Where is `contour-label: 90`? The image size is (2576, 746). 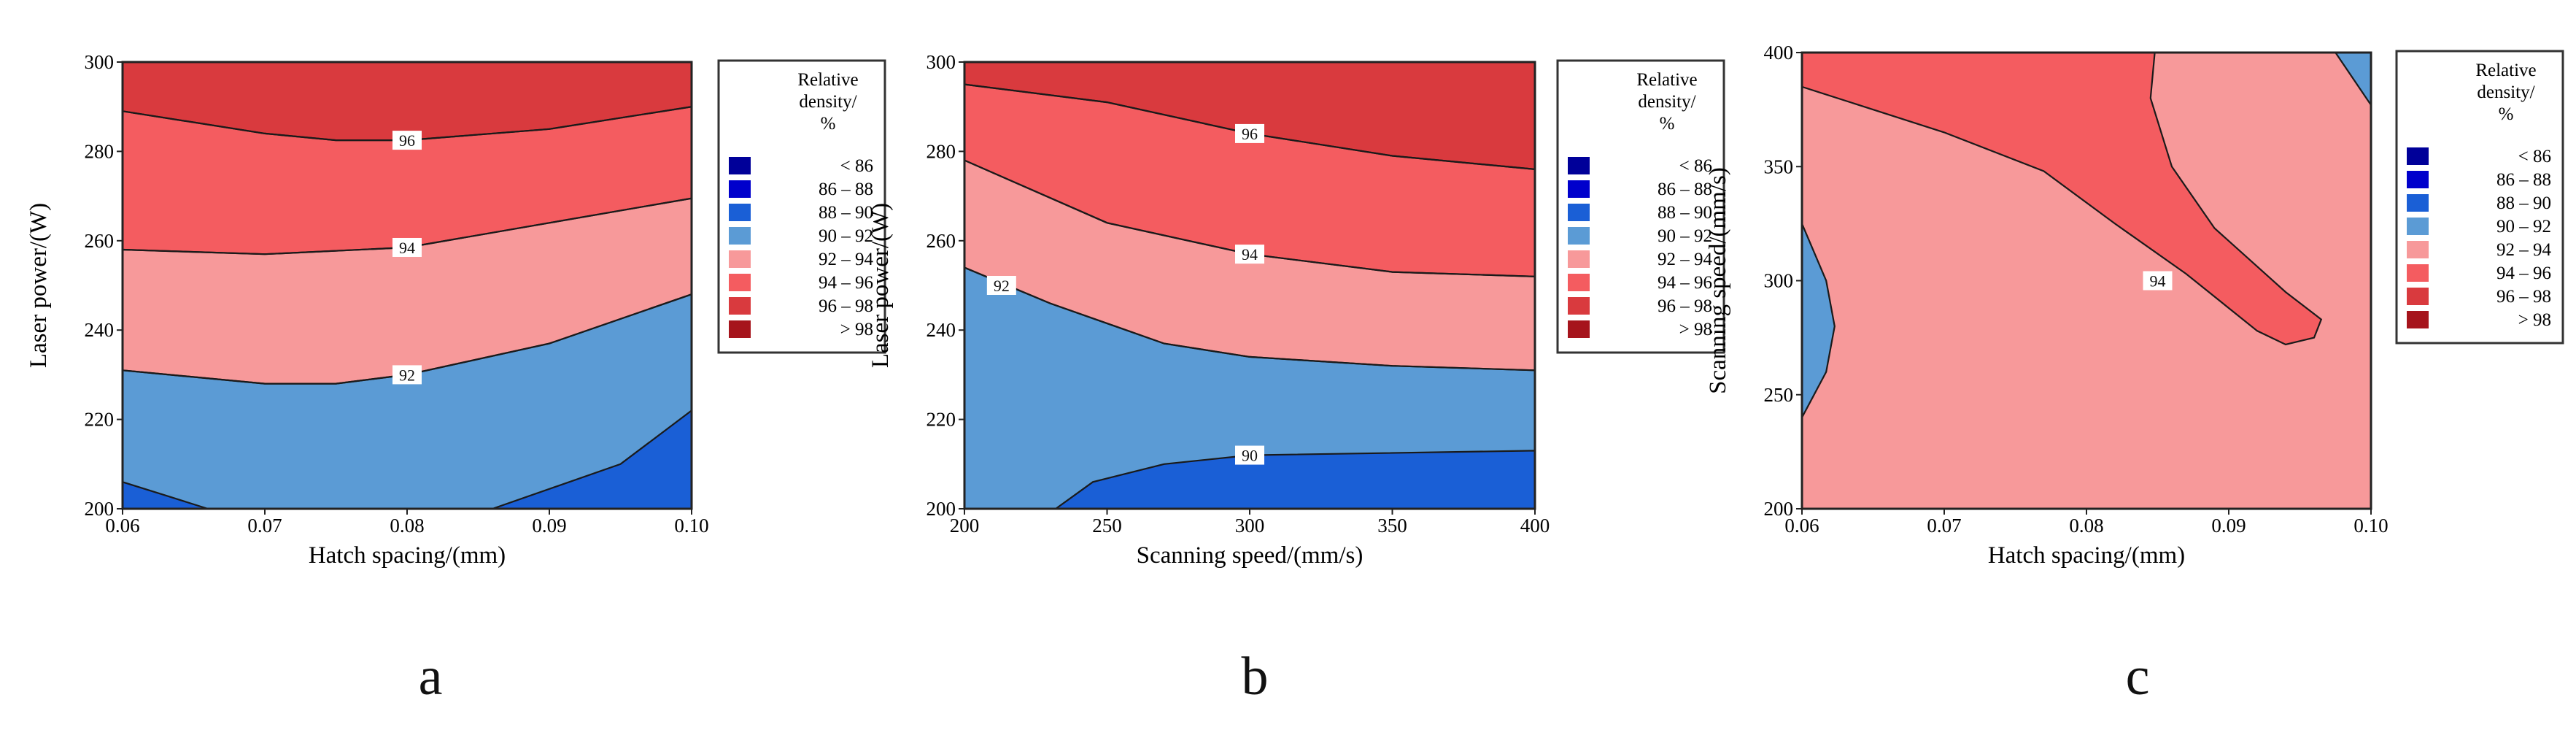 contour-label: 90 is located at coordinates (1250, 456).